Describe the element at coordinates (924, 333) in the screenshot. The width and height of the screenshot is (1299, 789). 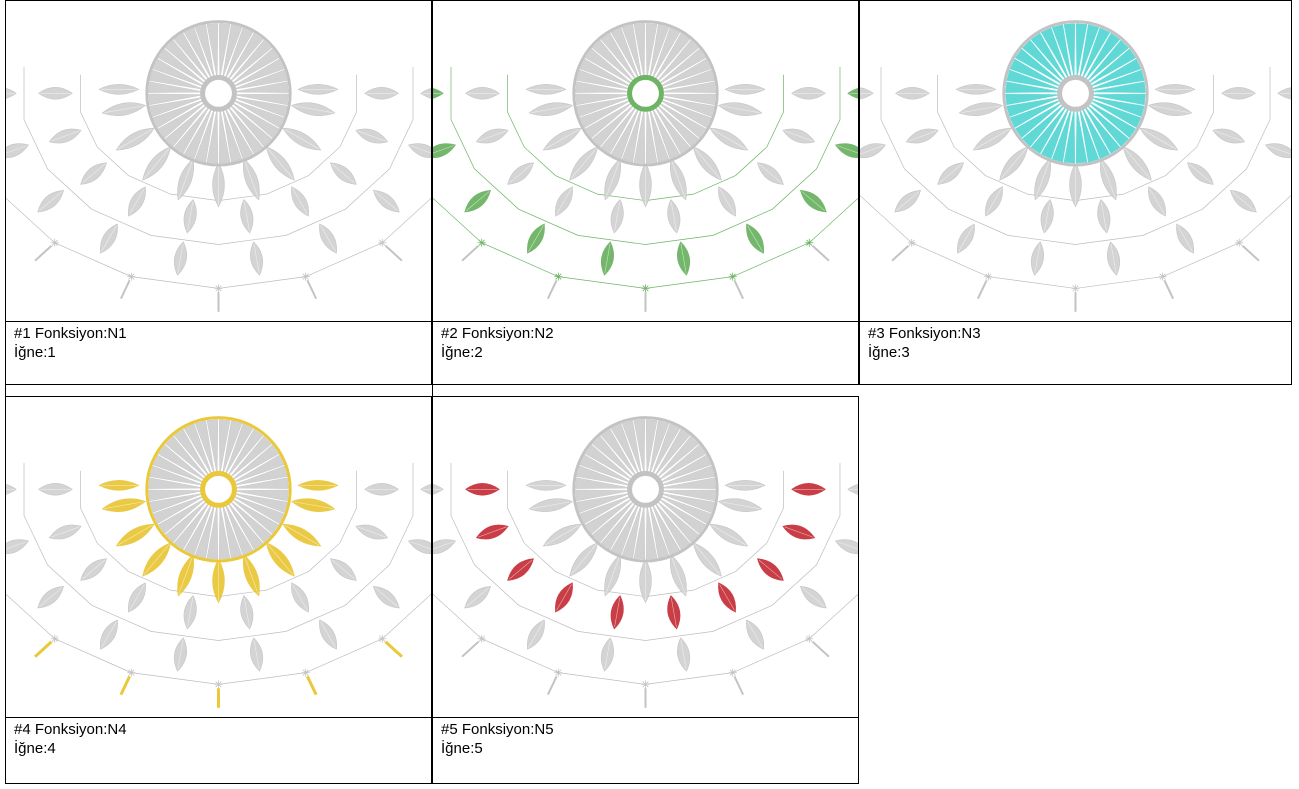
I see `function-label: #3 Fonksiyon:N3` at that location.